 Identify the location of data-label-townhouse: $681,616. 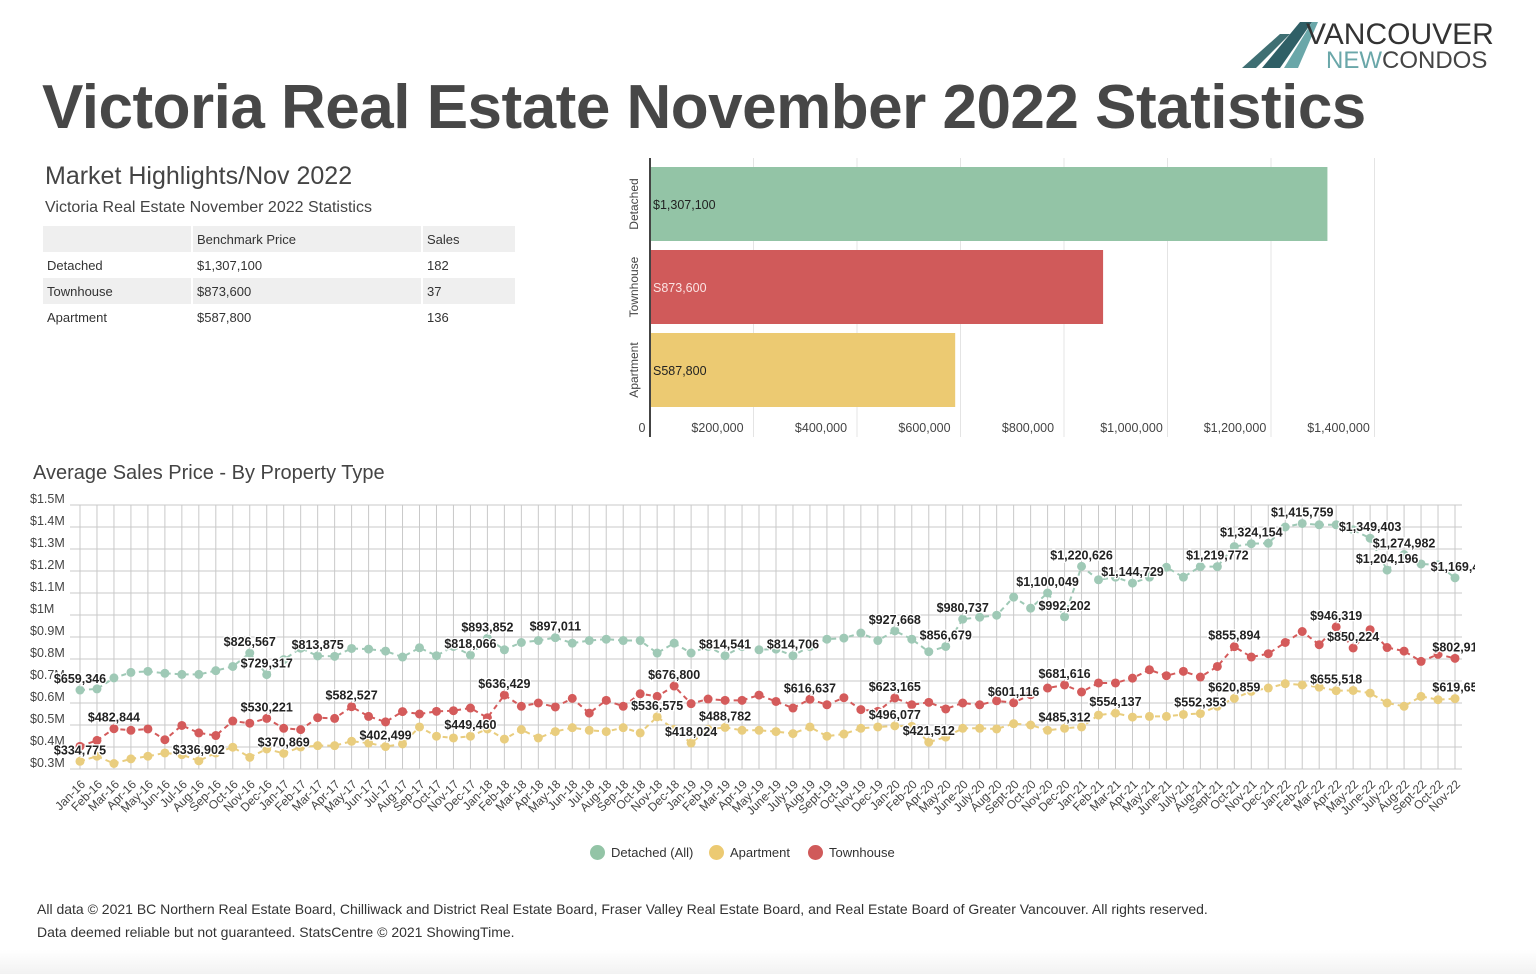
(1064, 674).